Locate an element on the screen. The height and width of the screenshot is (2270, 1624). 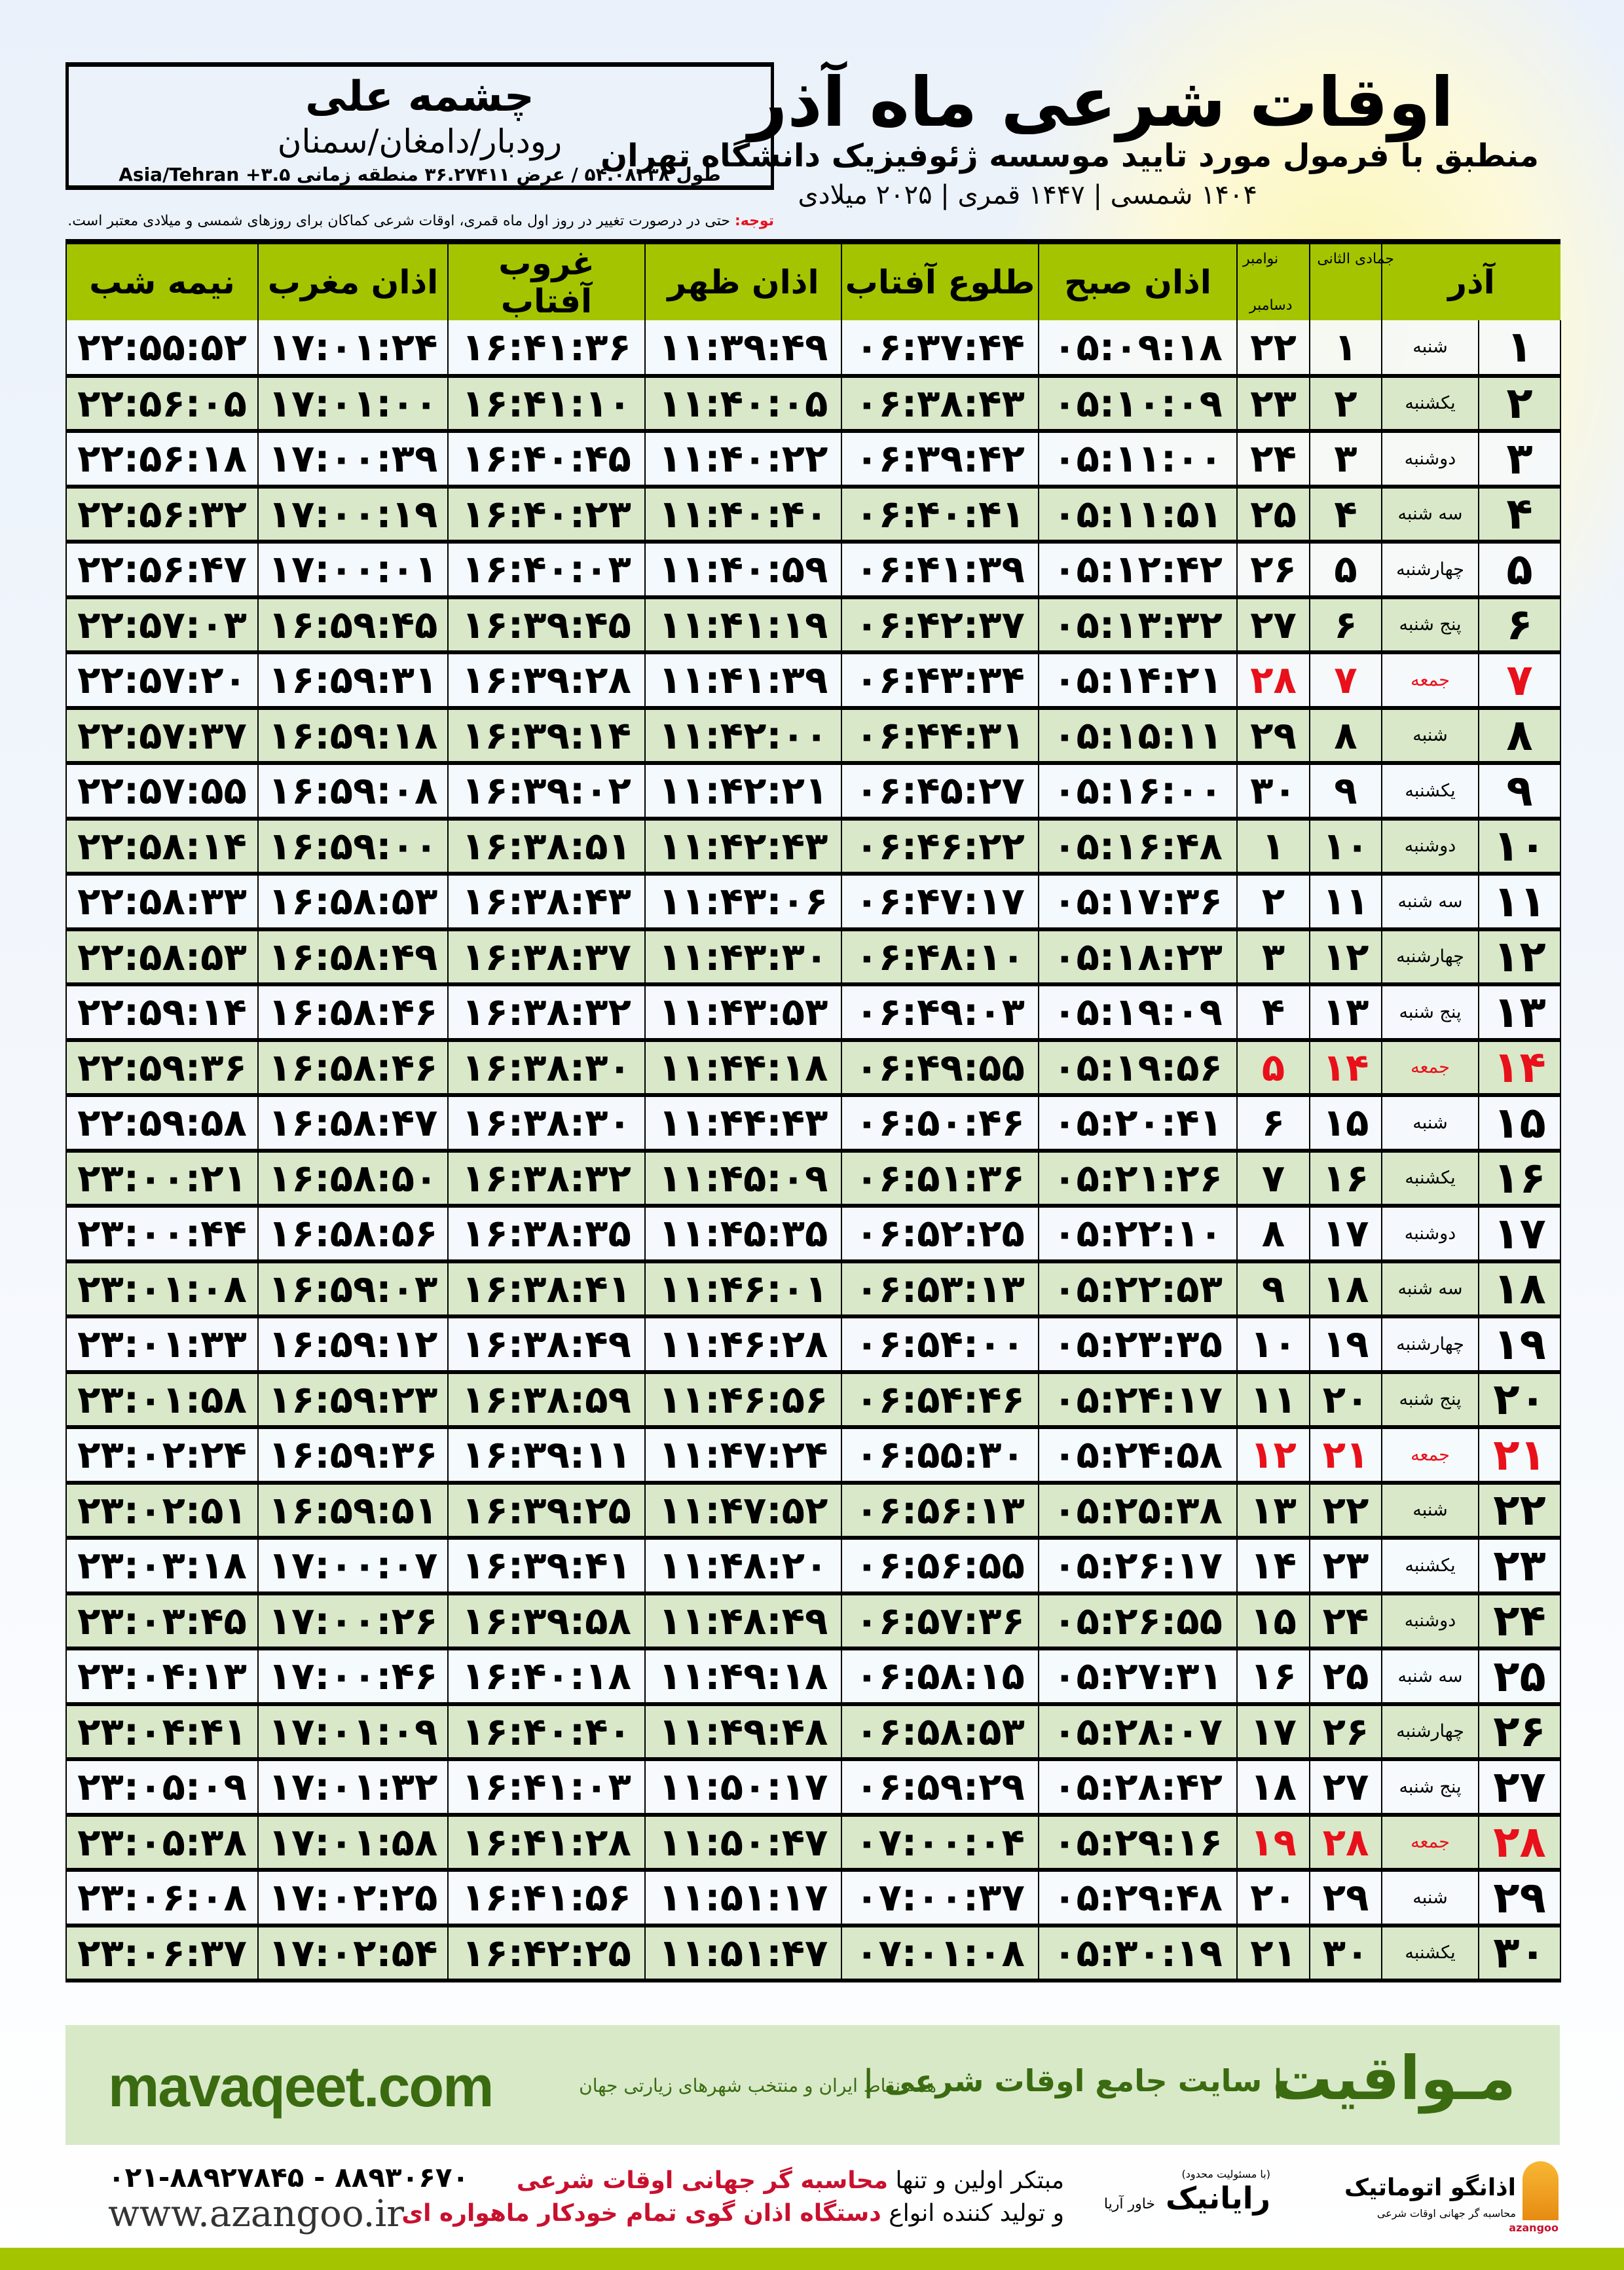
nimeshab-time: ۲۲:۵۵:۵۲ is located at coordinates (162, 349).